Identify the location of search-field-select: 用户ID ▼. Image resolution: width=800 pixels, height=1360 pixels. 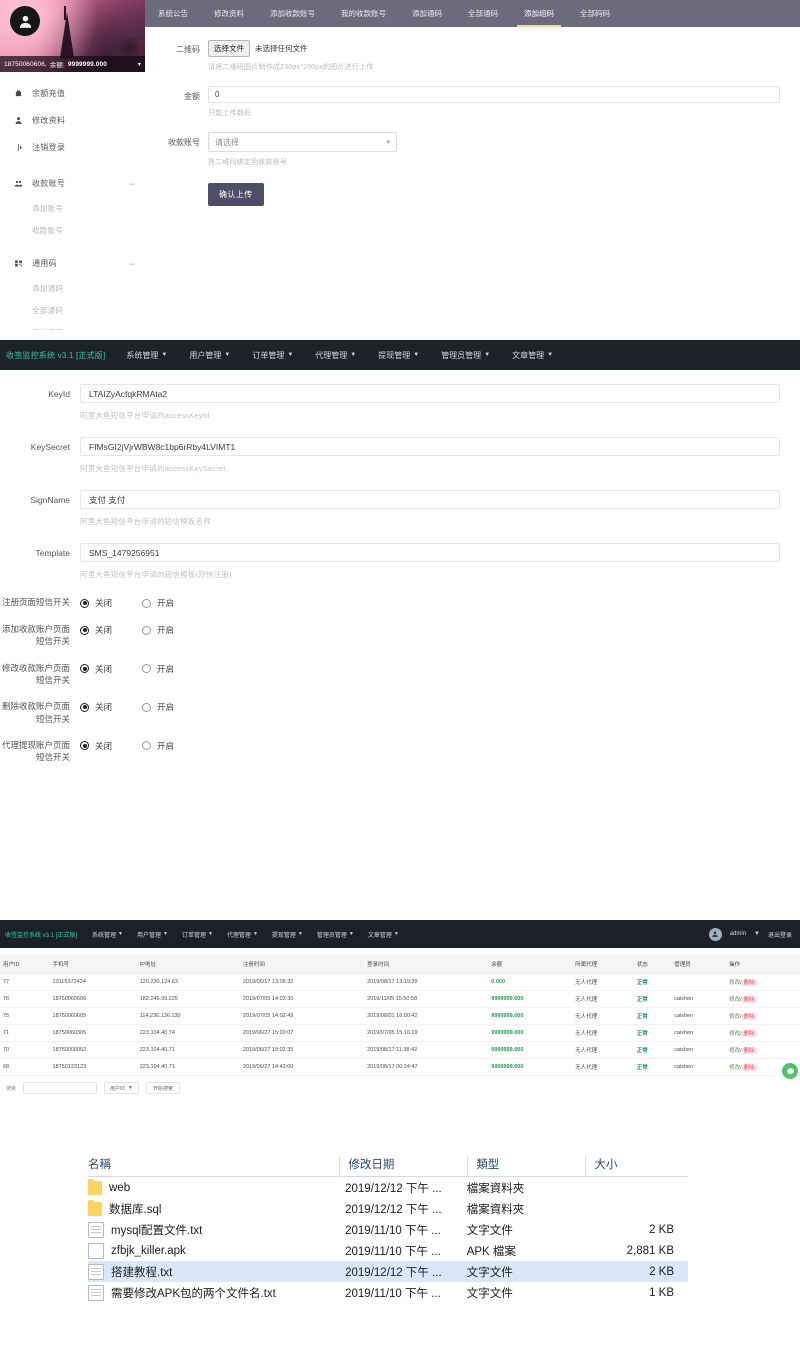
(121, 1088).